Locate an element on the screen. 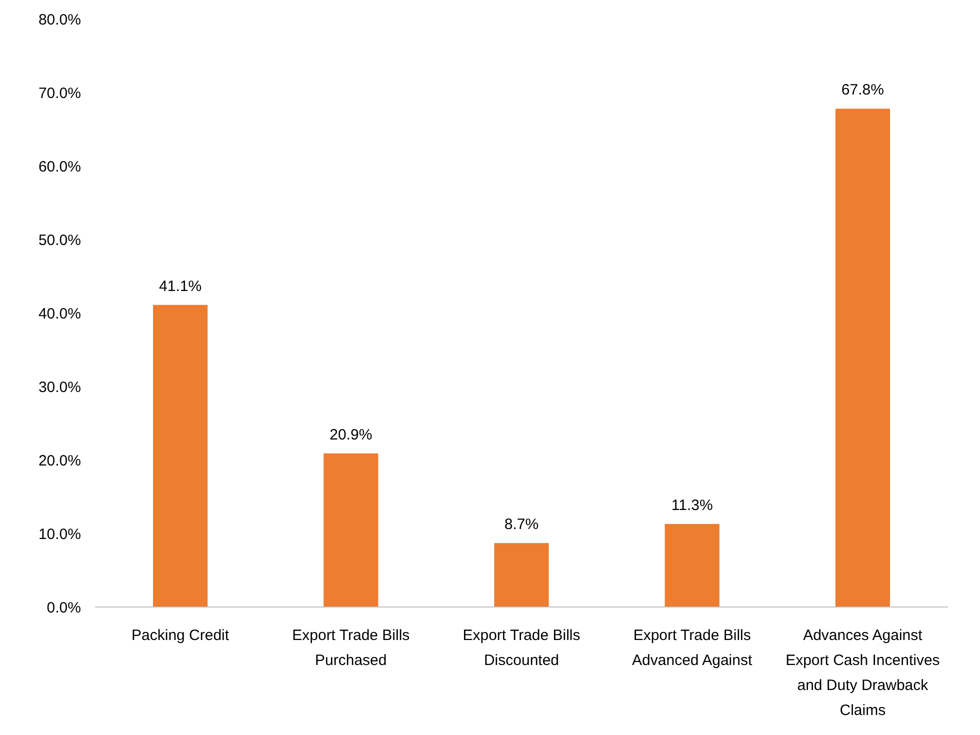  data-label: 67.8% is located at coordinates (862, 90).